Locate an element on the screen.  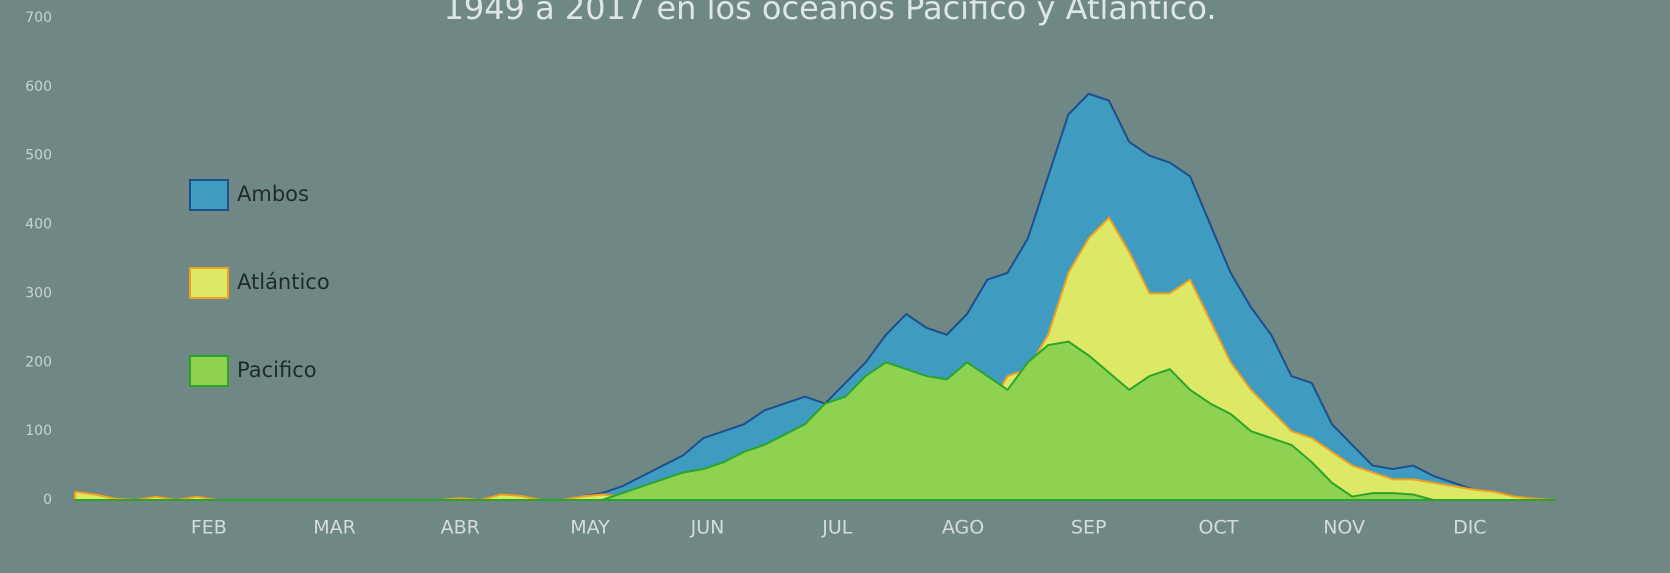
x-tick-label: NOV is located at coordinates (1344, 528).